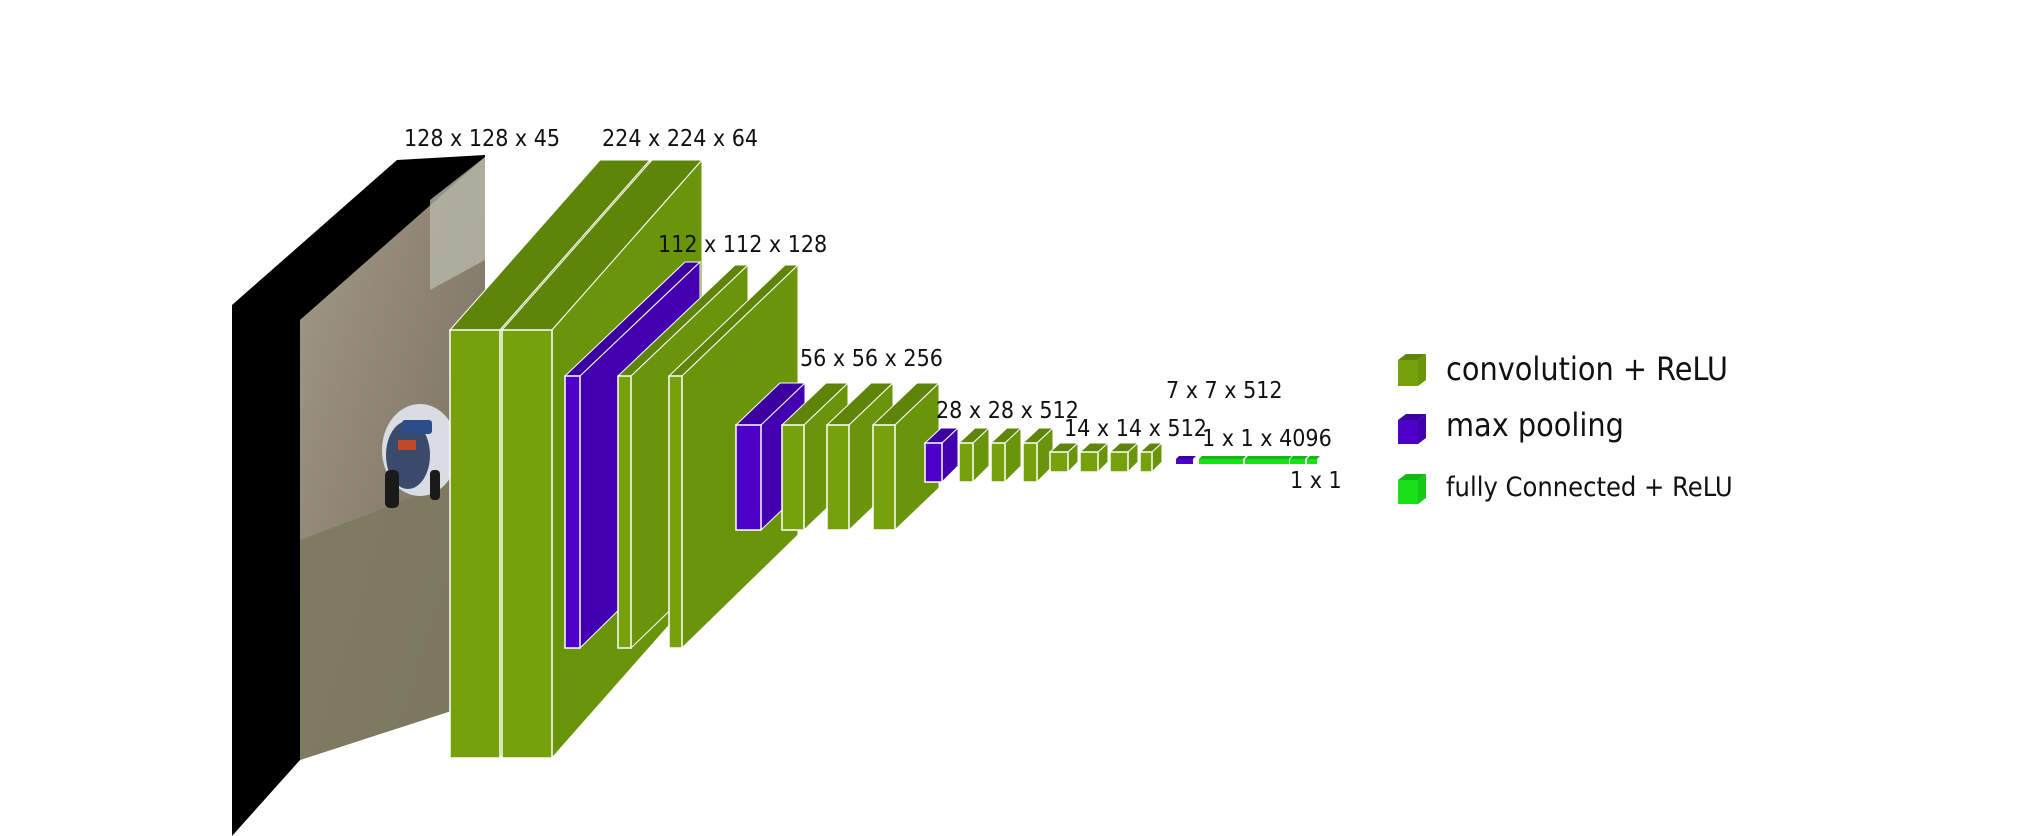 This screenshot has width=2038, height=836. Describe the element at coordinates (457, 223) in the screenshot. I see `photo-sky` at that location.